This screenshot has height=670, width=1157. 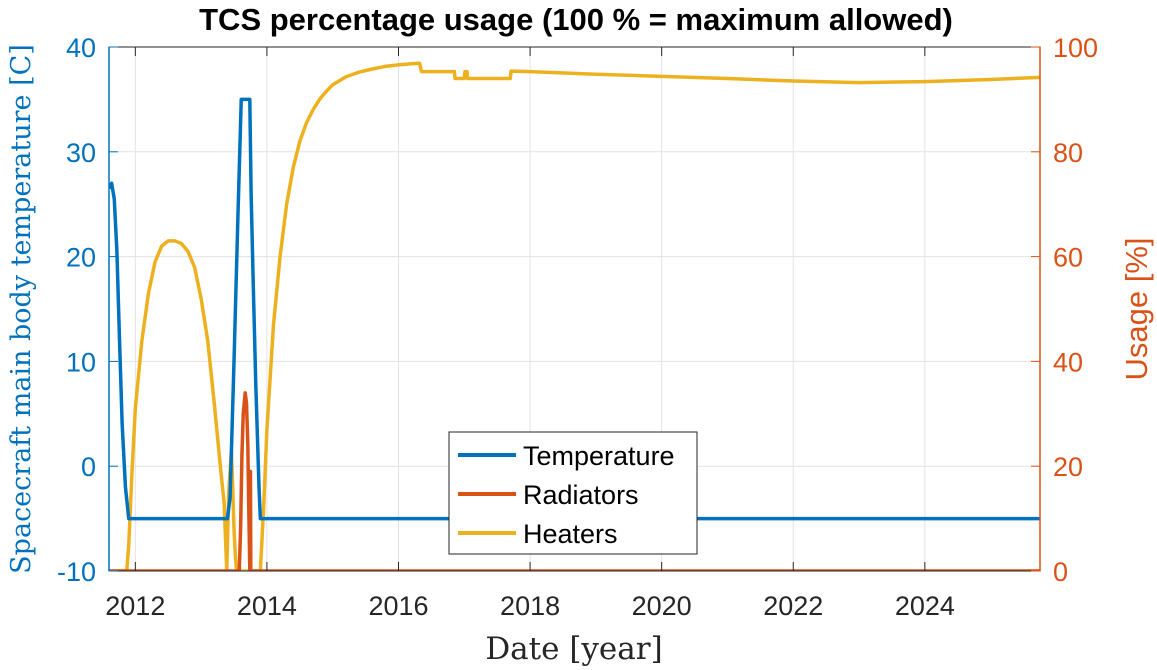 What do you see at coordinates (573, 649) in the screenshot?
I see `x-axis-label: Date [year]` at bounding box center [573, 649].